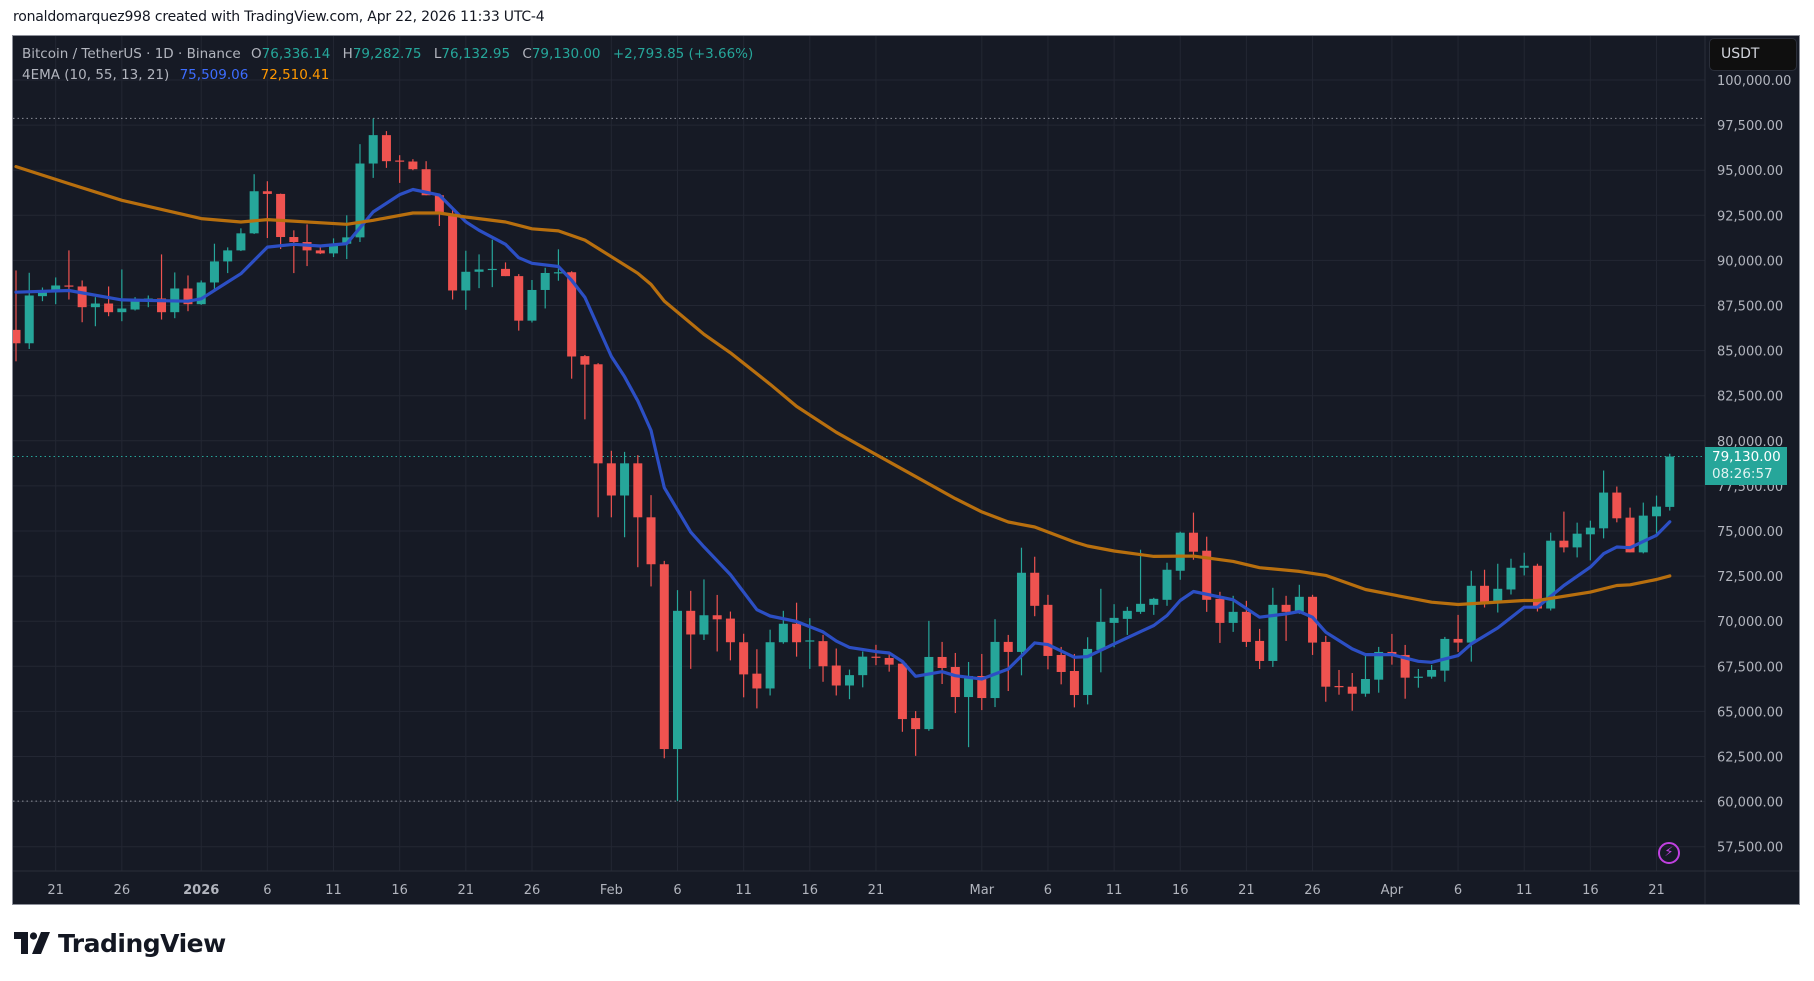  I want to click on time-axis-label: Mar, so click(982, 890).